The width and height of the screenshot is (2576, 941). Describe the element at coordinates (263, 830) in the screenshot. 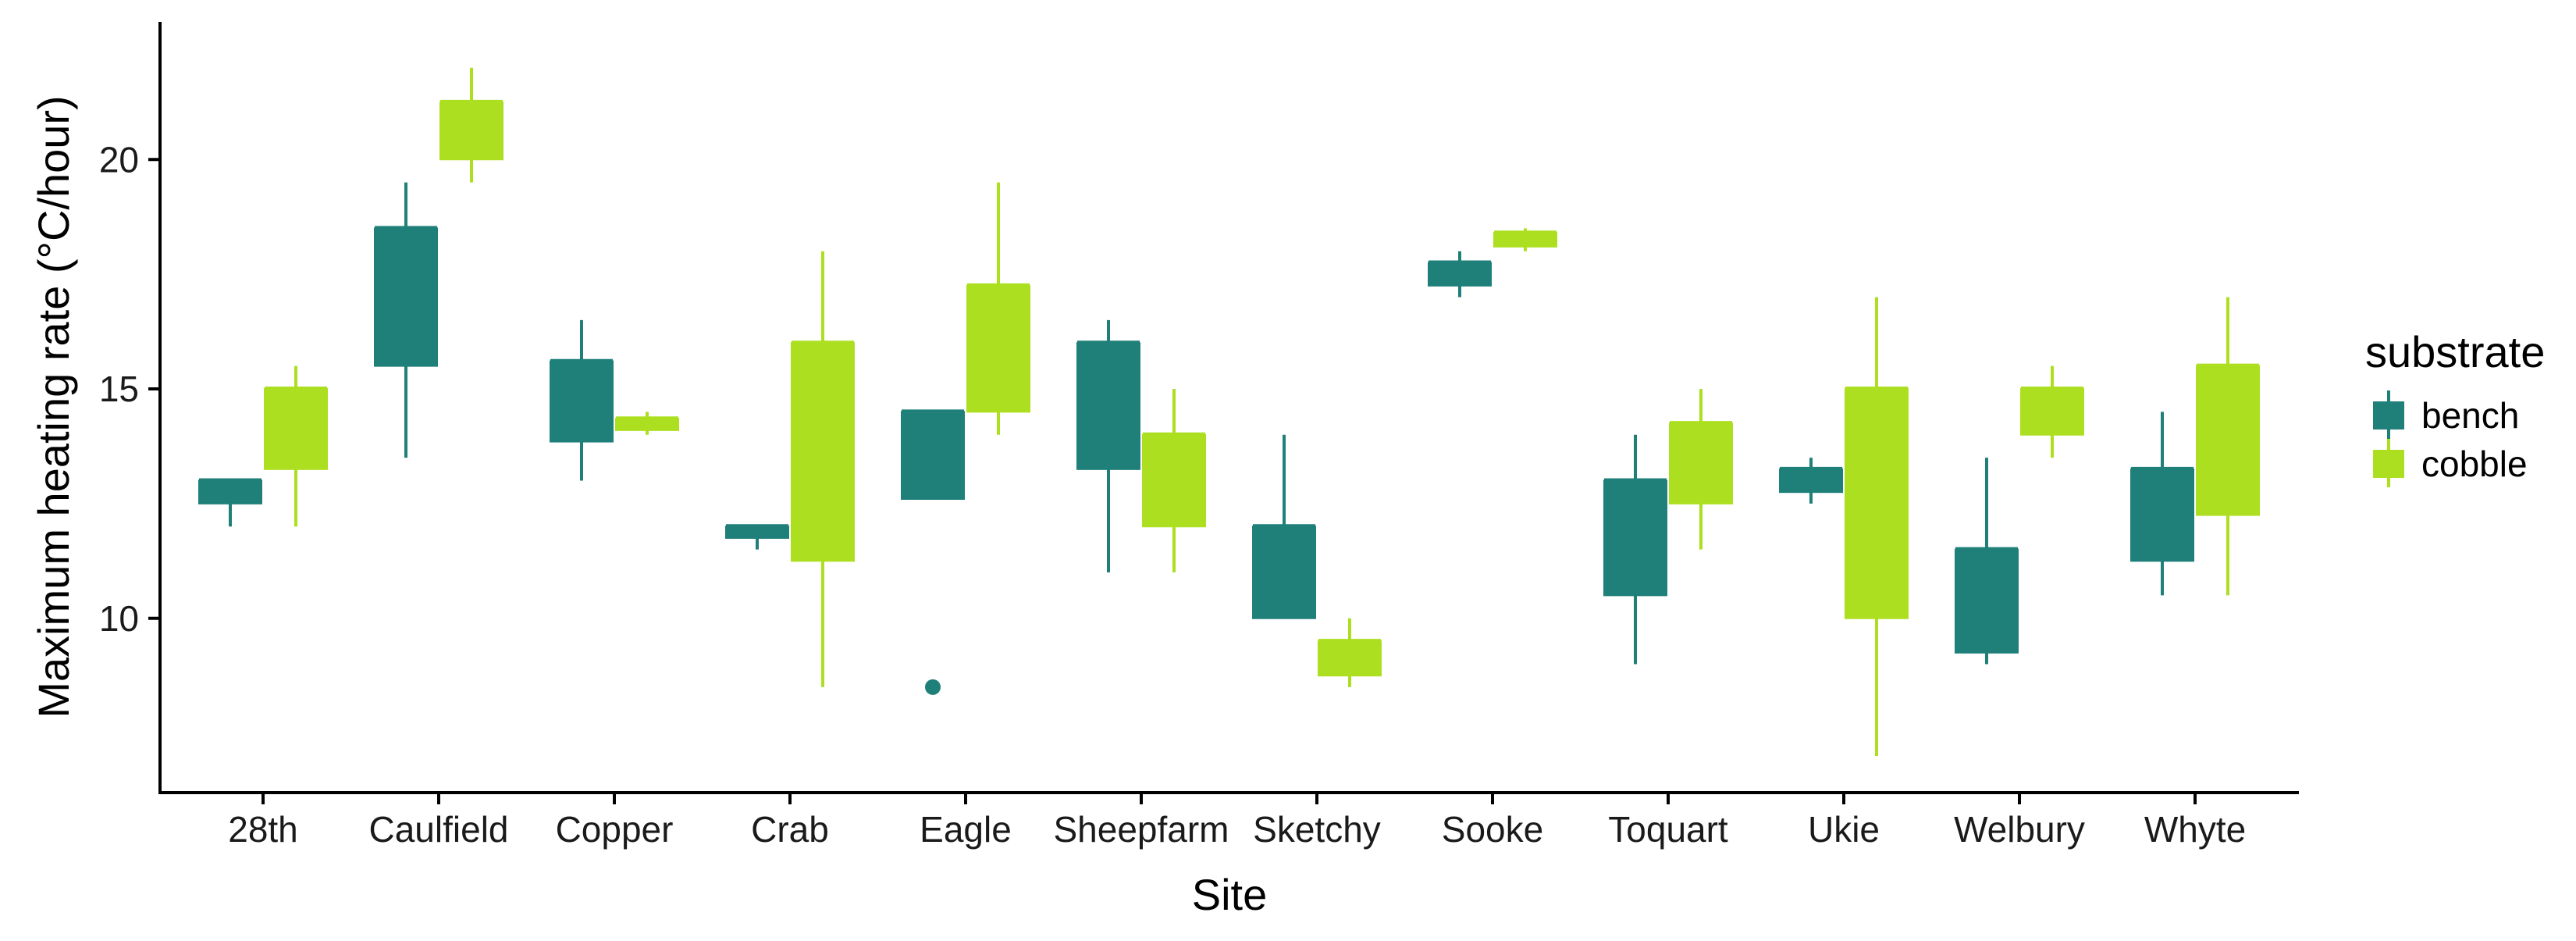

I see `x-tick-label: 28th` at that location.